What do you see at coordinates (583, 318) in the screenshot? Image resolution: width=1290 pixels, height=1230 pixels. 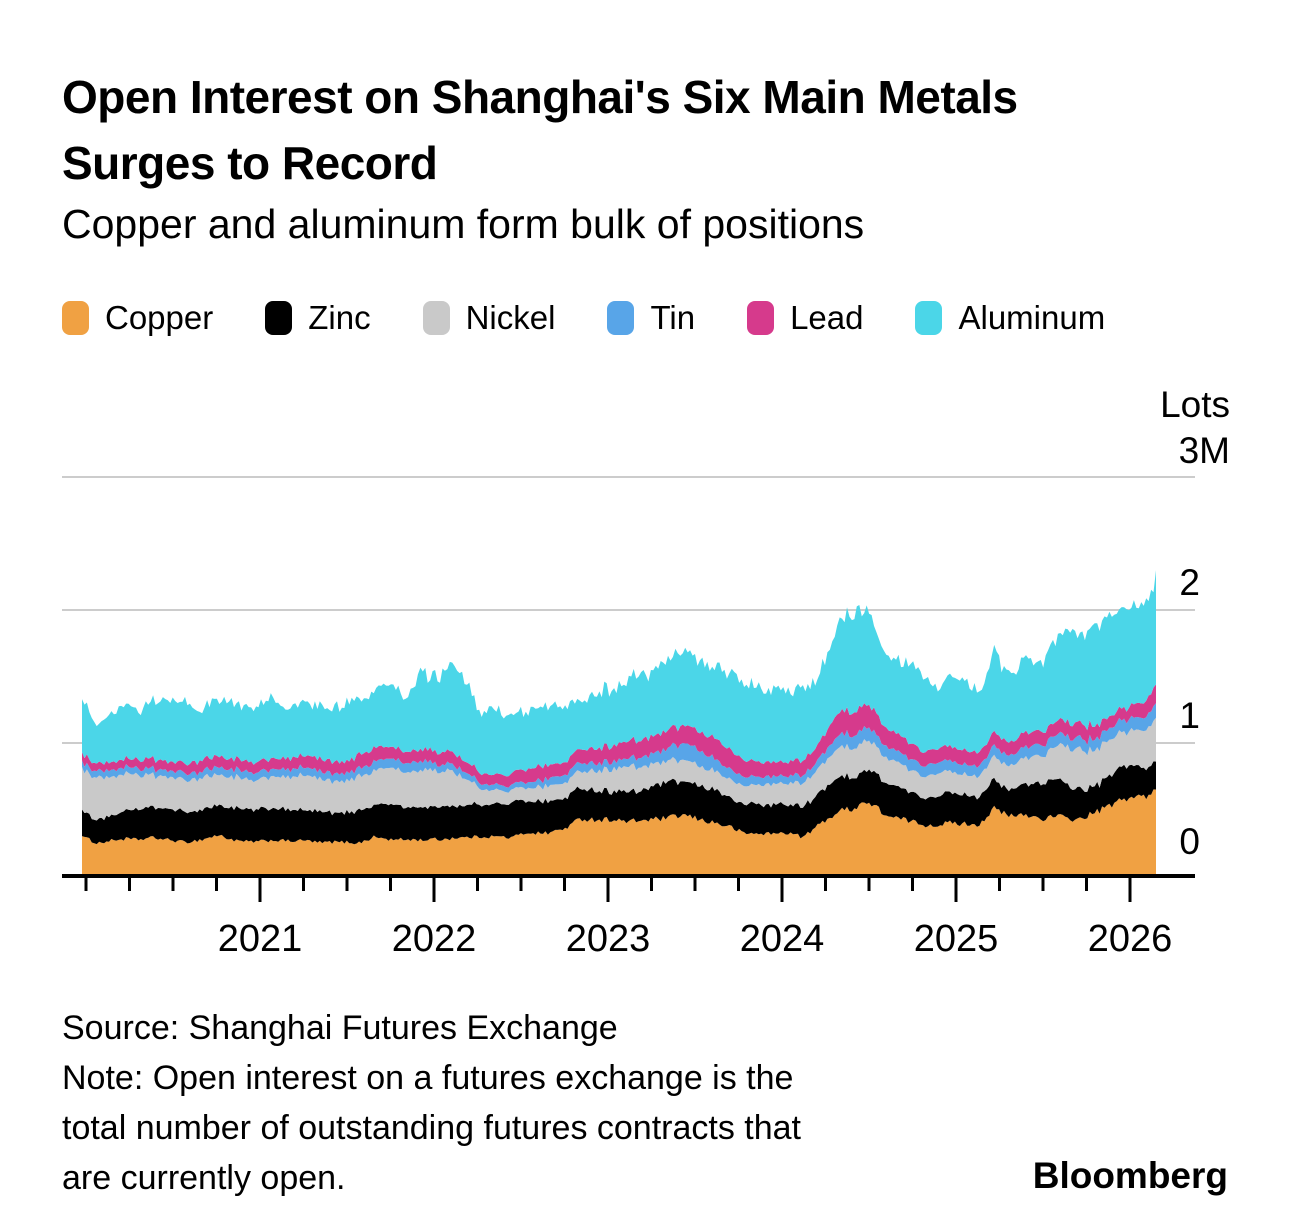 I see `chart-legend: Copper Zinc Nickel Tin Lead Aluminum` at bounding box center [583, 318].